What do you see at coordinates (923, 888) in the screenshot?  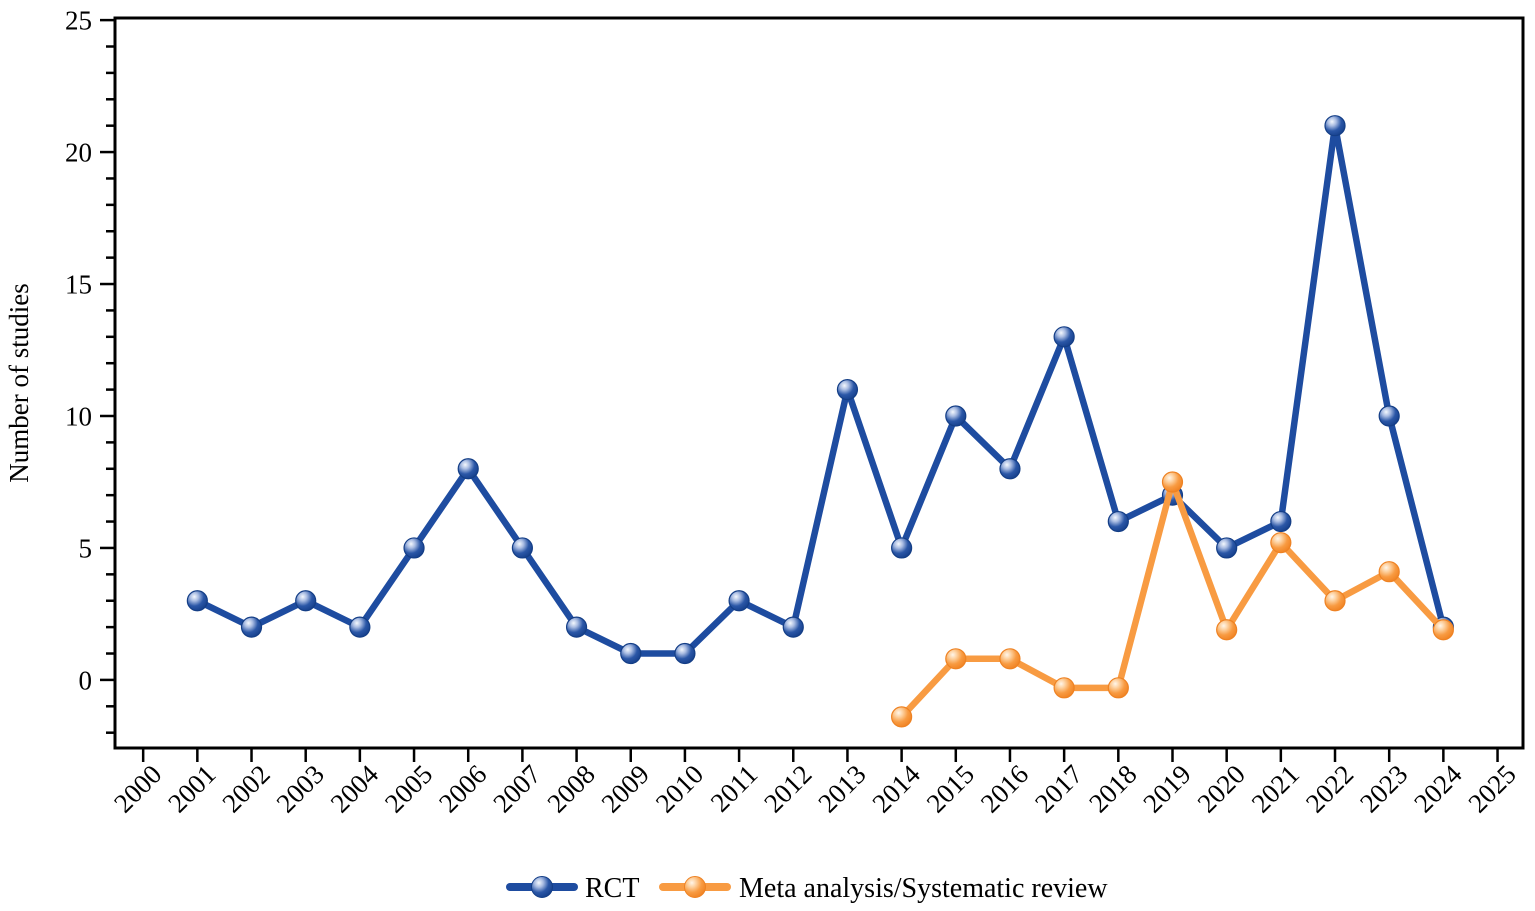 I see `legend-label-meta: Meta analysis/Systematic review` at bounding box center [923, 888].